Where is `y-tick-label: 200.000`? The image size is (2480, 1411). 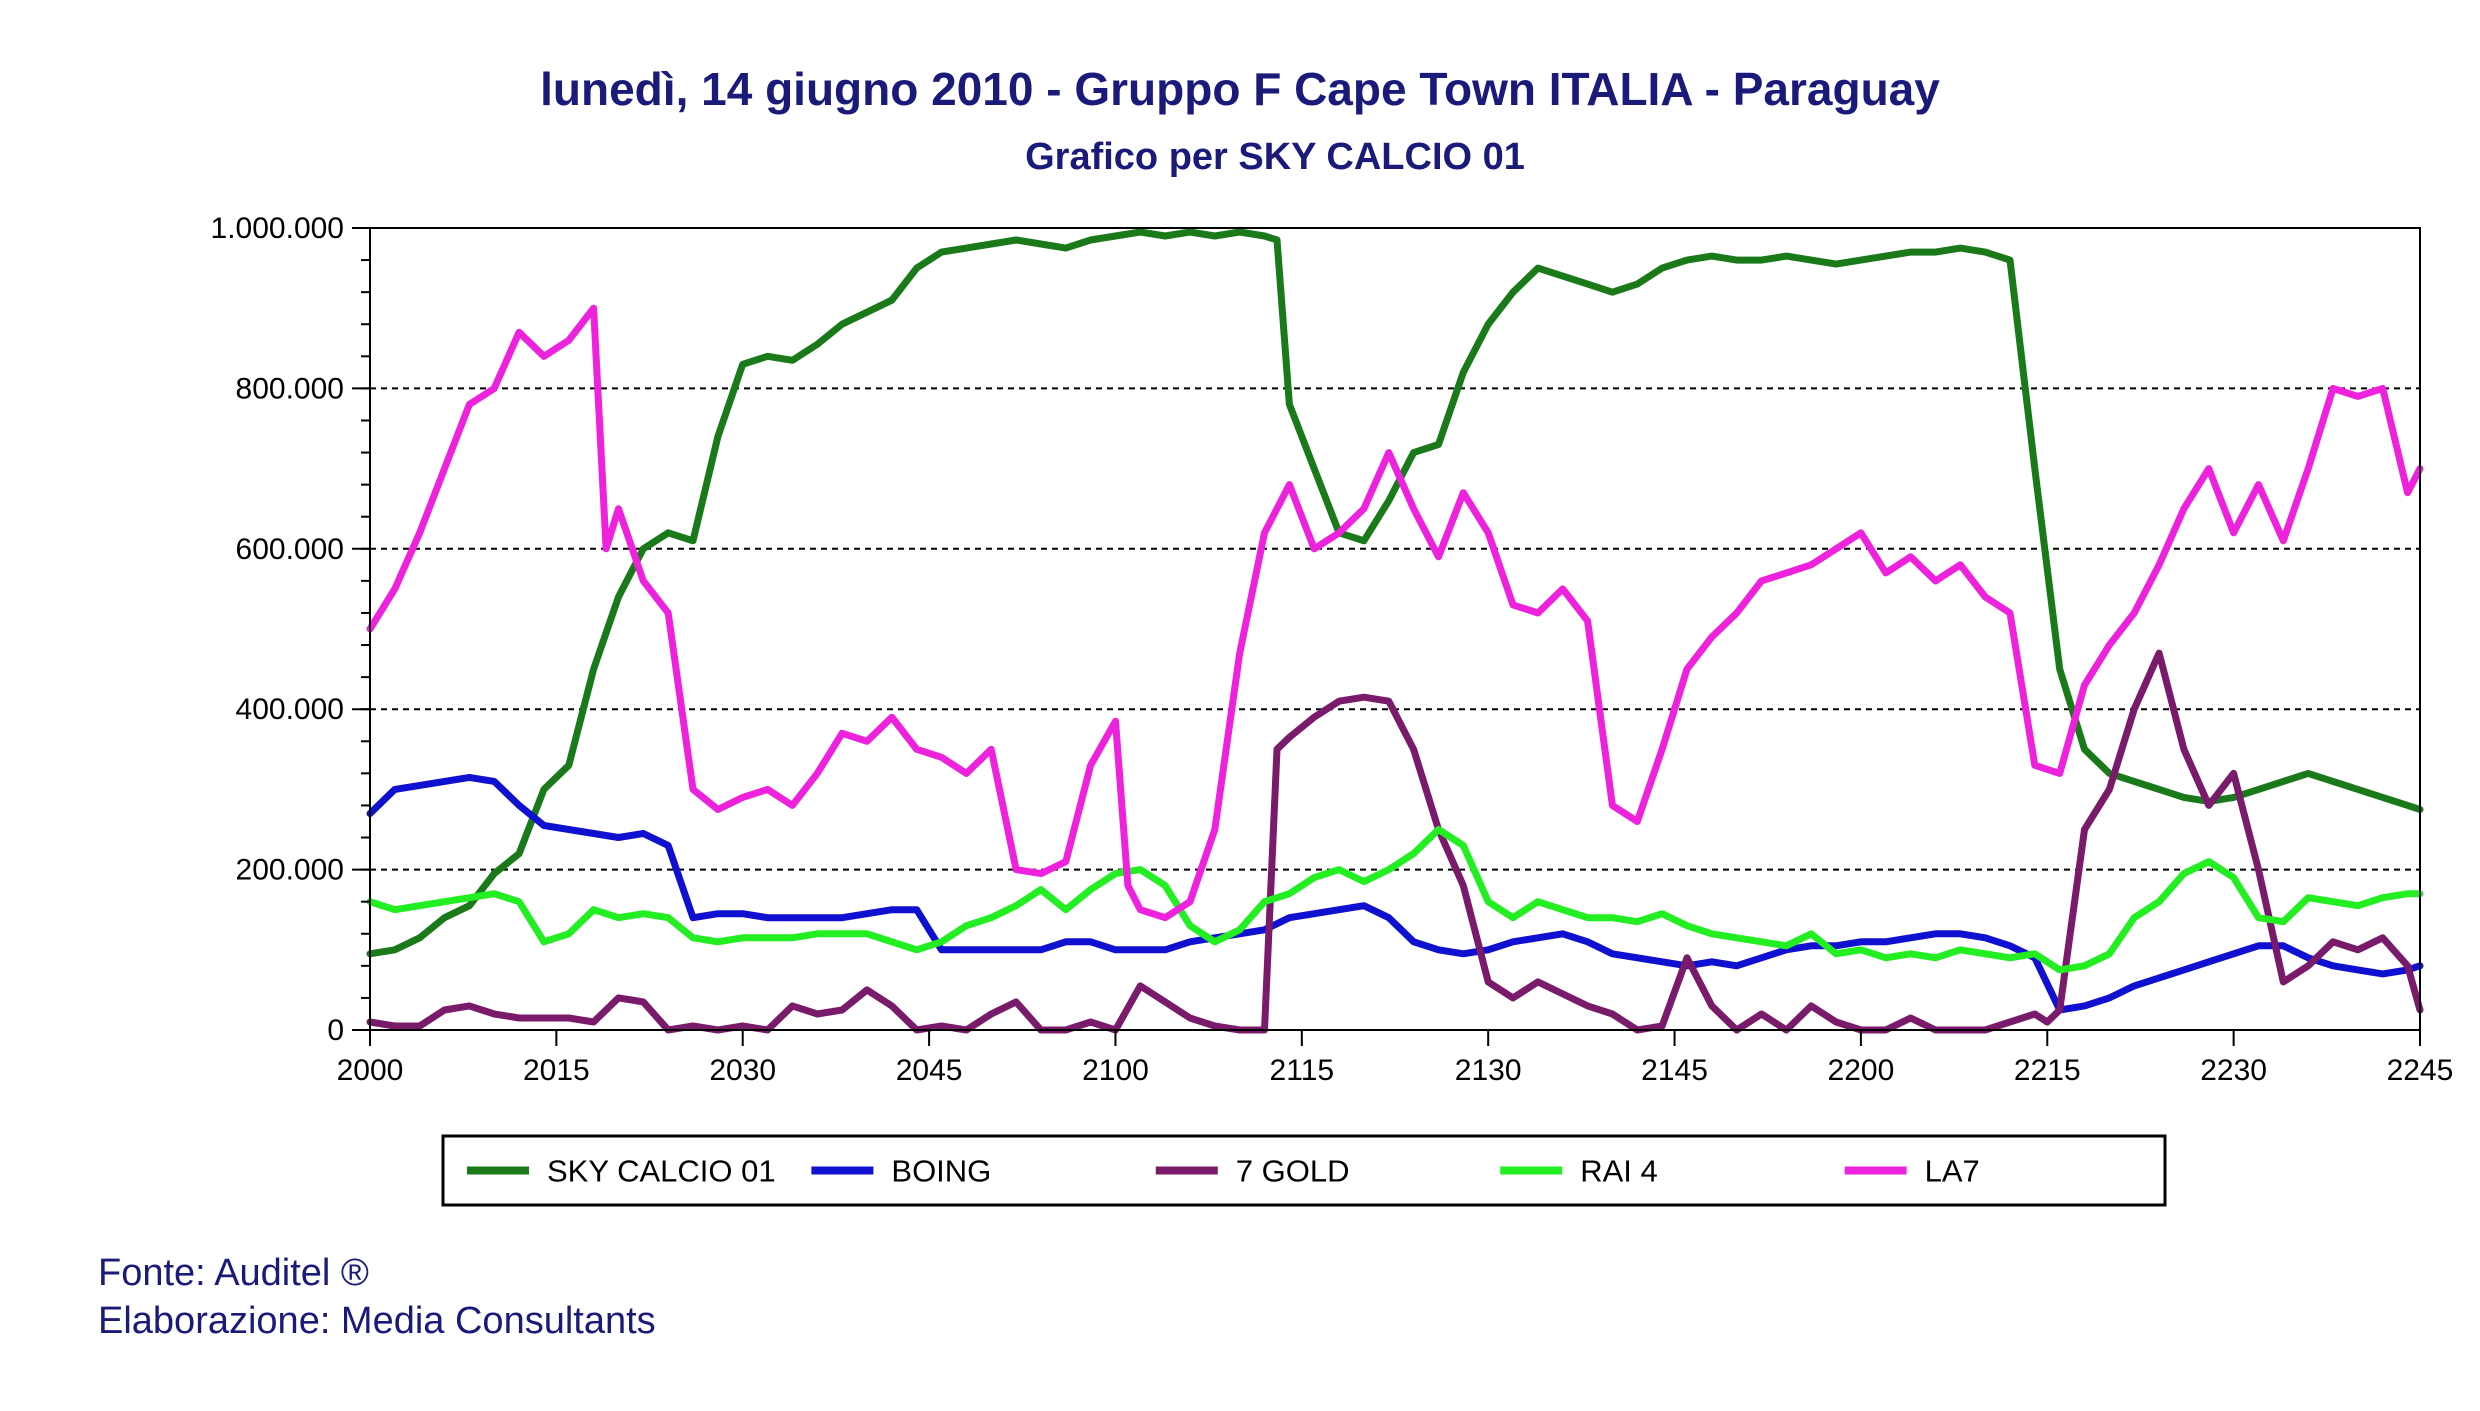
y-tick-label: 200.000 is located at coordinates (290, 870).